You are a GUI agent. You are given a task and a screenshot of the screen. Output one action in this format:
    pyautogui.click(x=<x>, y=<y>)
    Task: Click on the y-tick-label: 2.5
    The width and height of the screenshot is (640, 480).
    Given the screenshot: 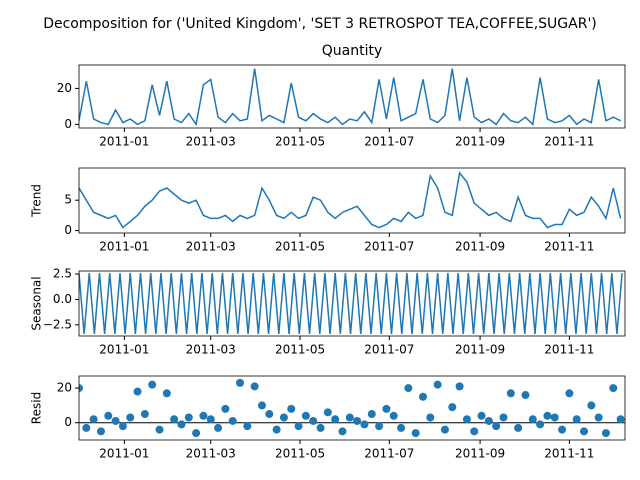 What is the action you would take?
    pyautogui.click(x=62, y=274)
    